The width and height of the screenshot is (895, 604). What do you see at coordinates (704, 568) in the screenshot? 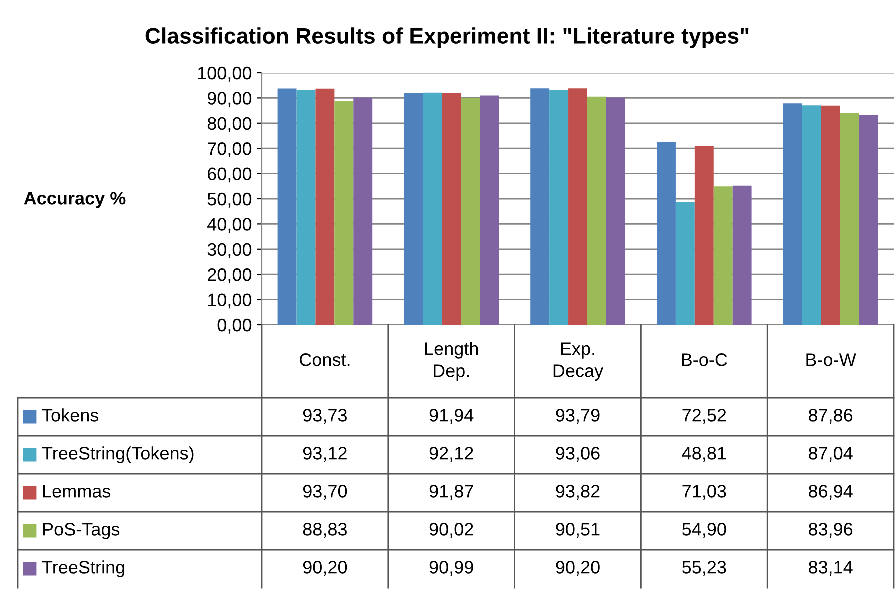
I see `data-label: 55,23` at bounding box center [704, 568].